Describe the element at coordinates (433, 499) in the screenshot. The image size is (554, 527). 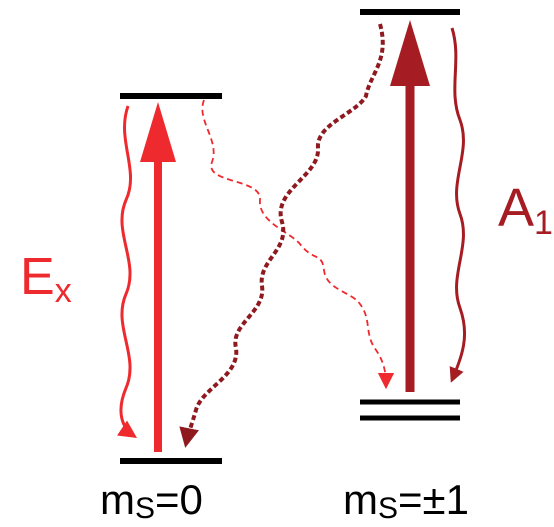
I see `ms1-label-rest: =±1` at that location.